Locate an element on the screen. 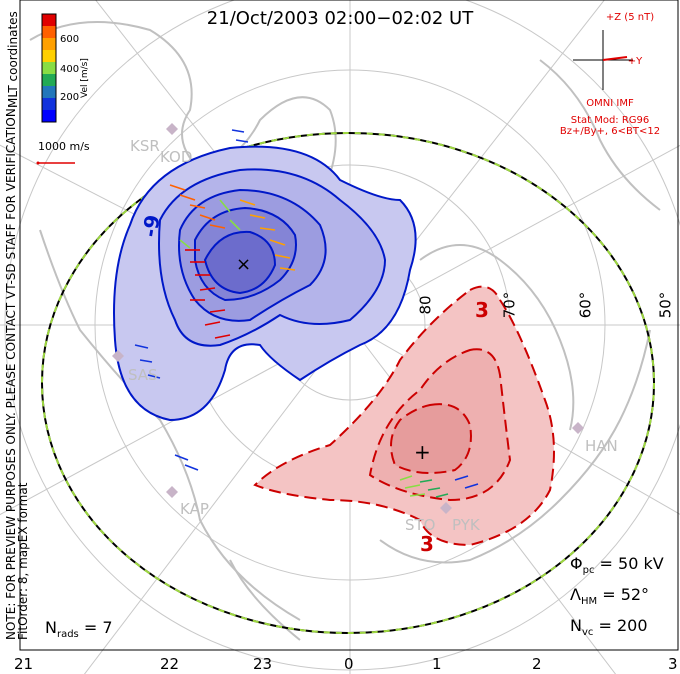  site-han: HAN is located at coordinates (601, 446).